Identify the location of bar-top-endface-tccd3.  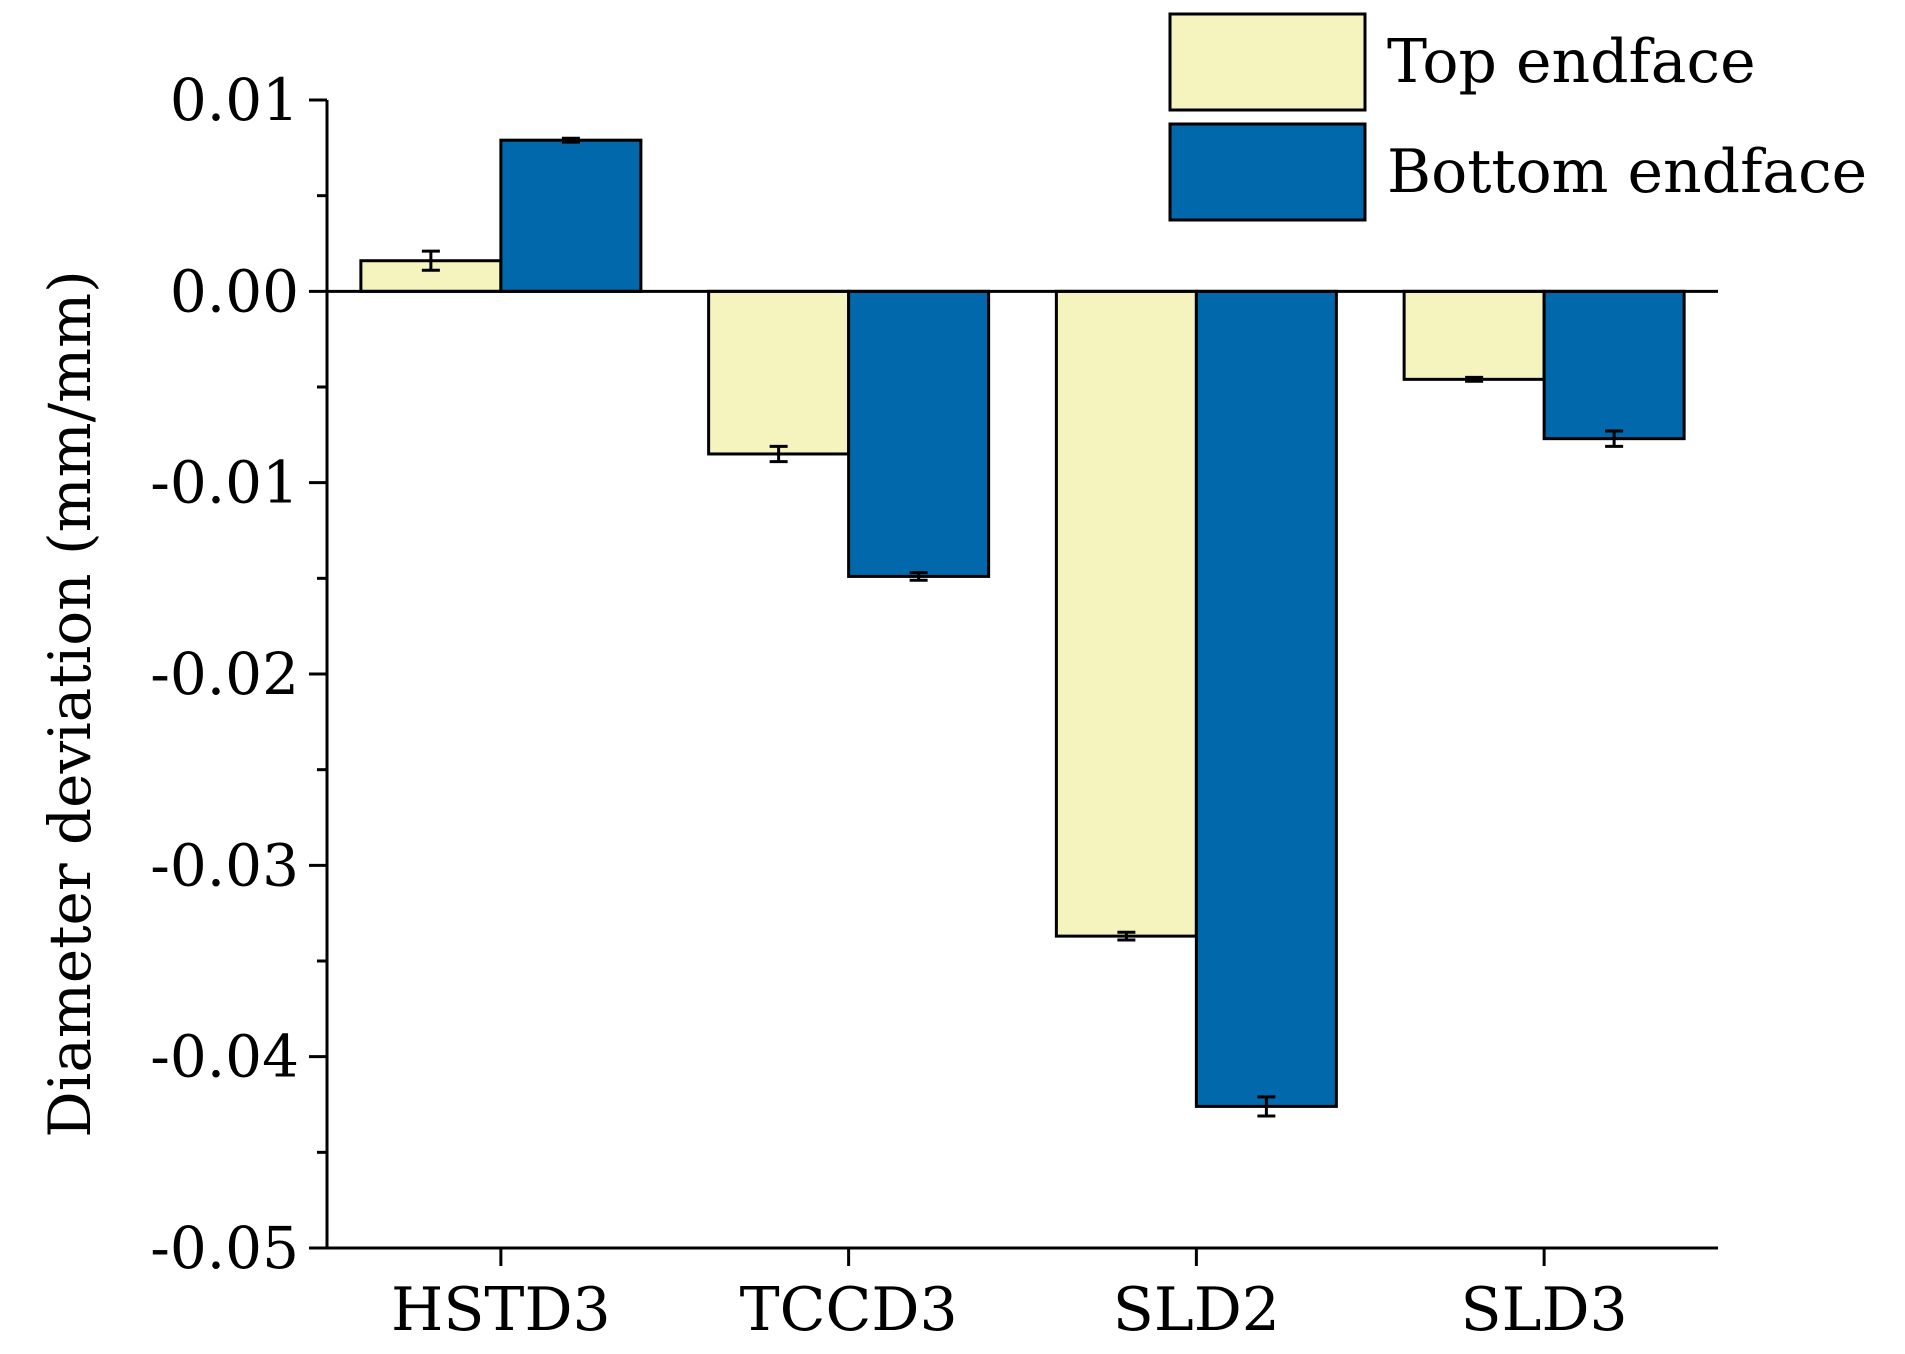
(779, 372).